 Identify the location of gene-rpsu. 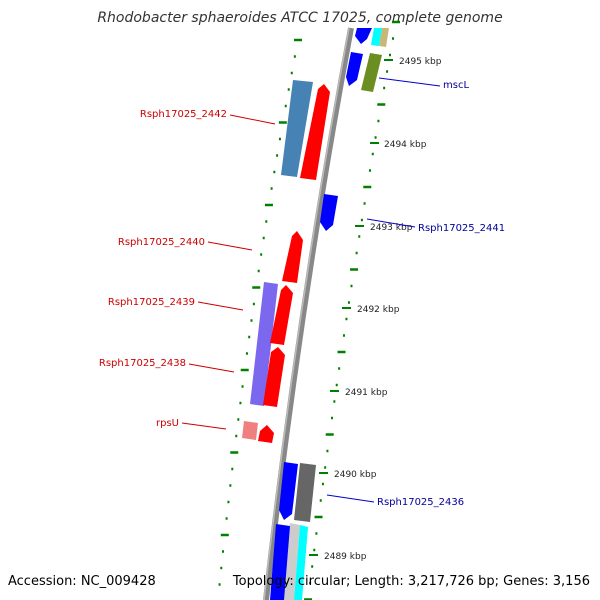
(266, 434).